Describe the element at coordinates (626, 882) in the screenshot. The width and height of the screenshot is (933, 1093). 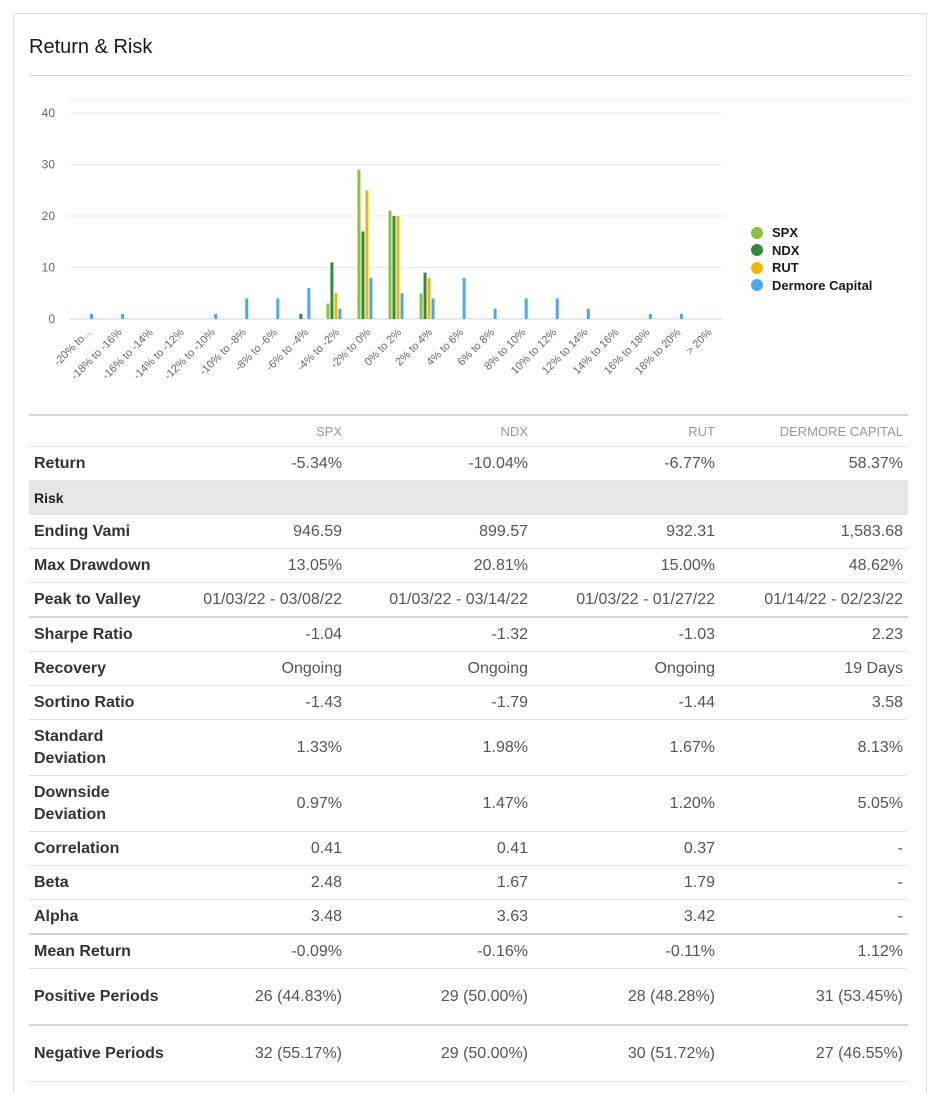
I see `cell-rut: 1.79` at that location.